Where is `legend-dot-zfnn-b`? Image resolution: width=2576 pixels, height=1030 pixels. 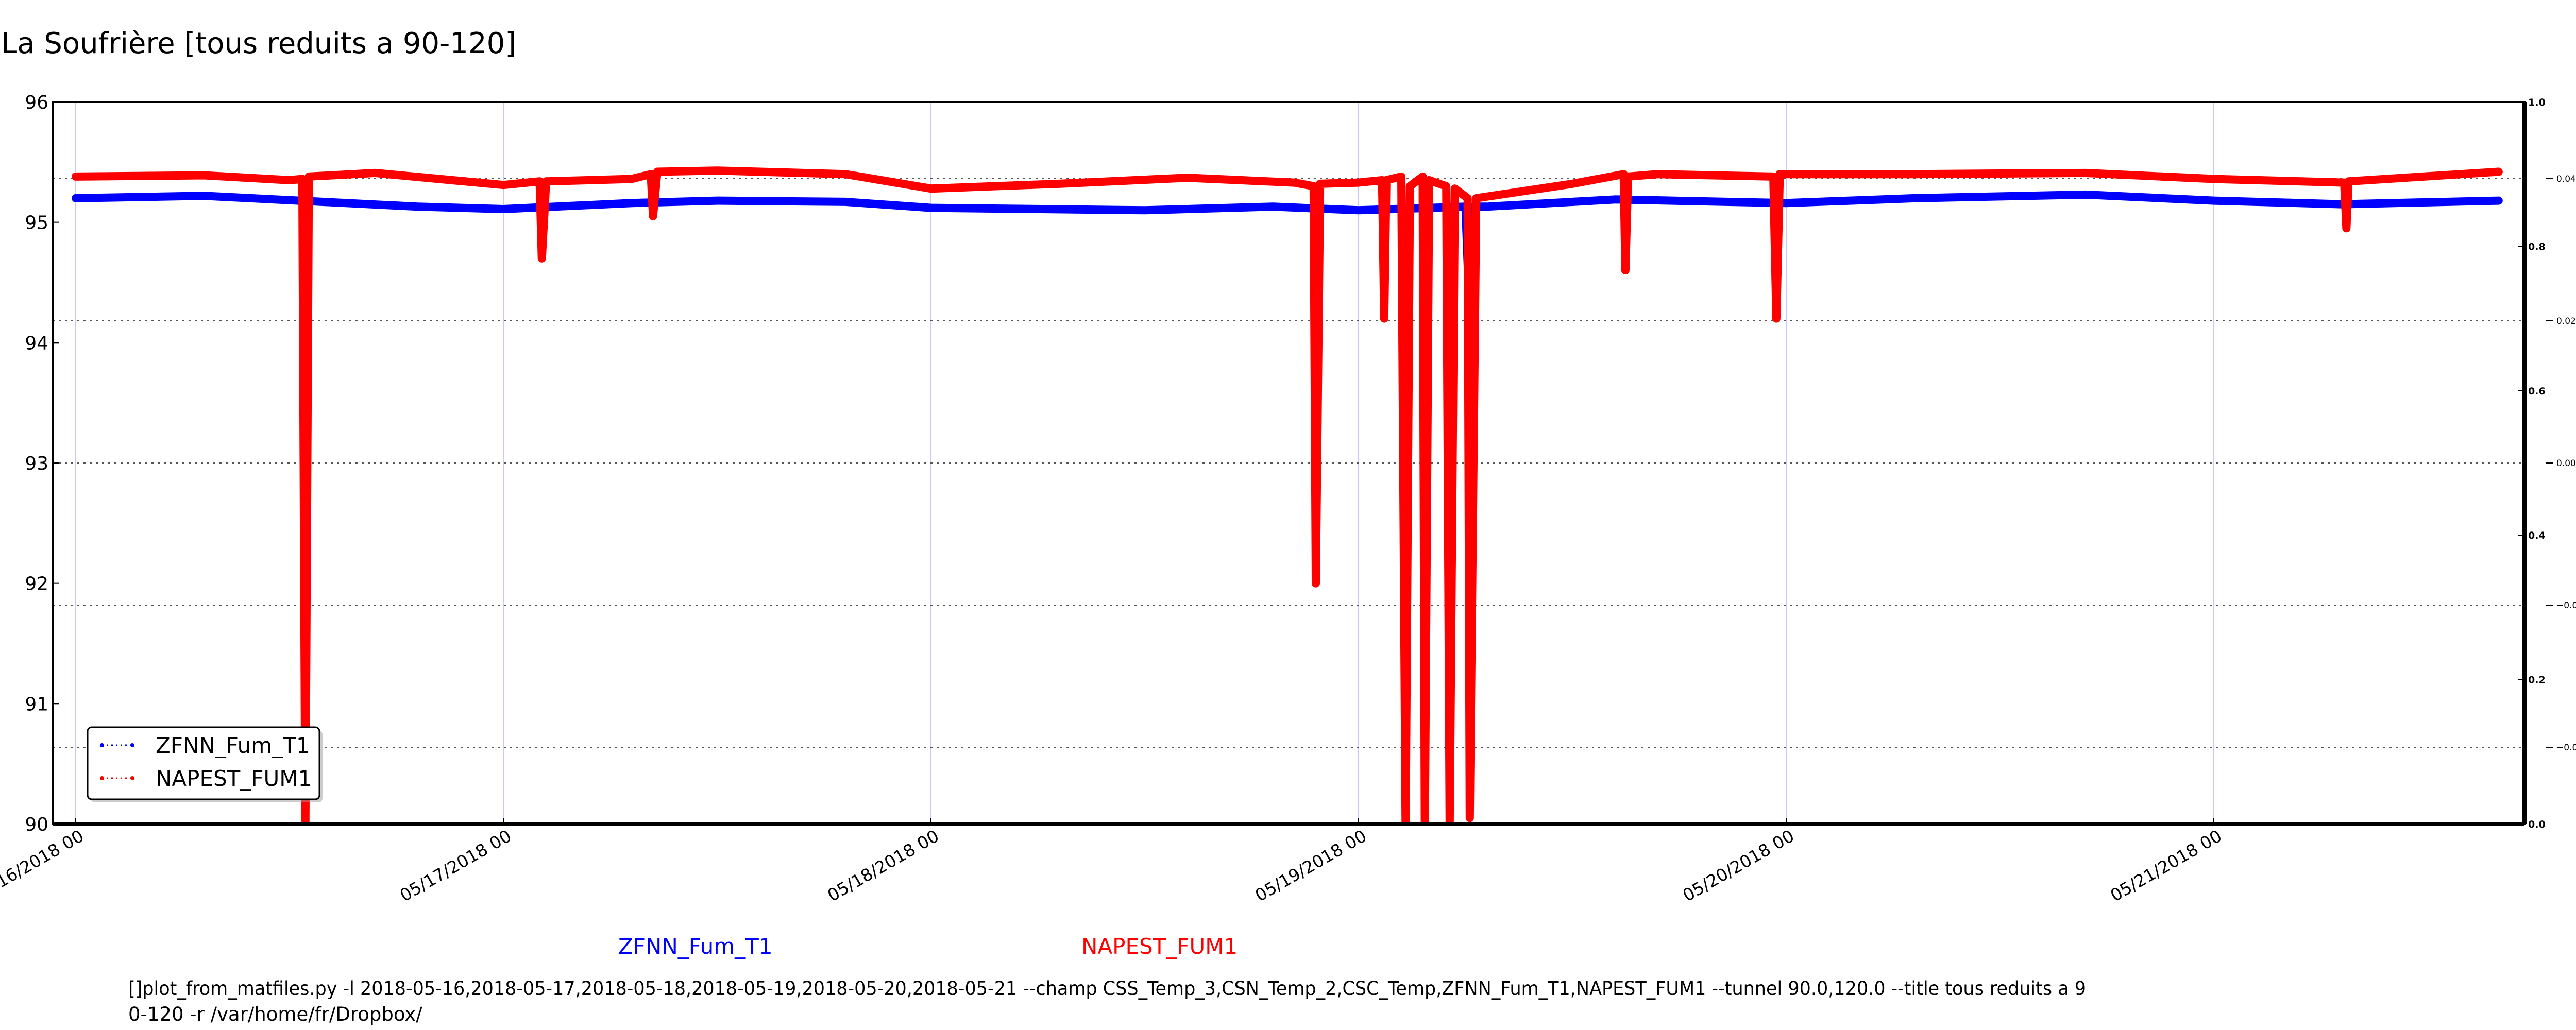 legend-dot-zfnn-b is located at coordinates (132, 745).